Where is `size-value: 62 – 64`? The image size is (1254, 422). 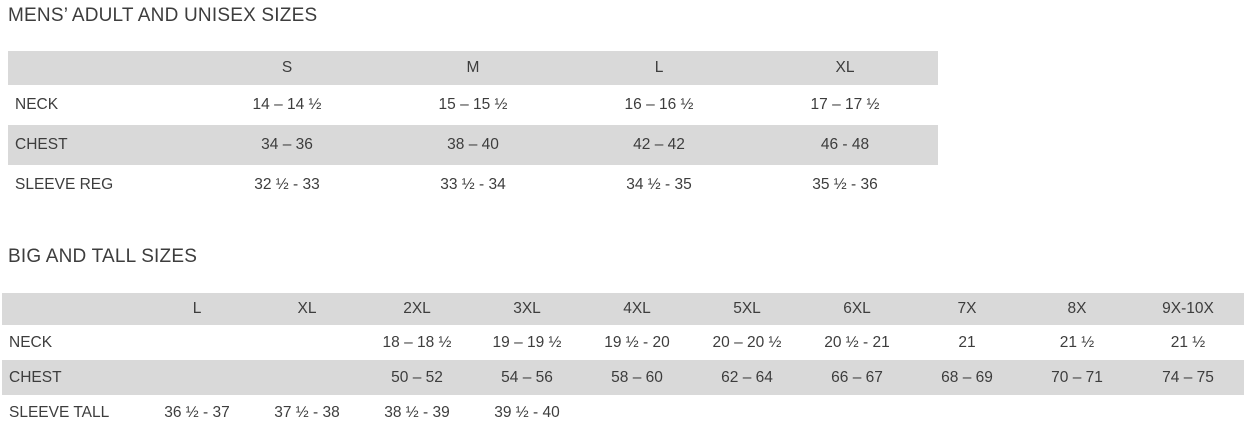 size-value: 62 – 64 is located at coordinates (747, 377).